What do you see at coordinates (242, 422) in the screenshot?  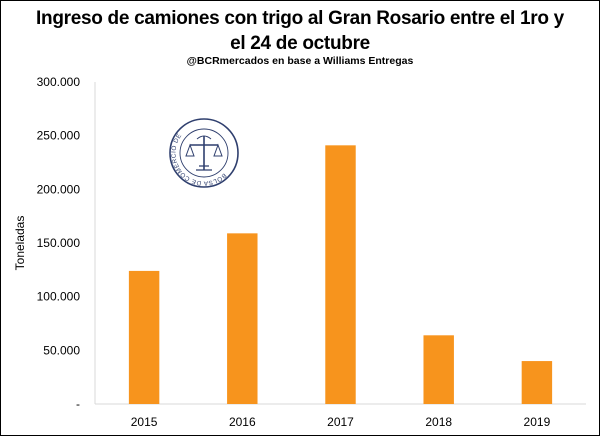 I see `x-tick-label: 2016` at bounding box center [242, 422].